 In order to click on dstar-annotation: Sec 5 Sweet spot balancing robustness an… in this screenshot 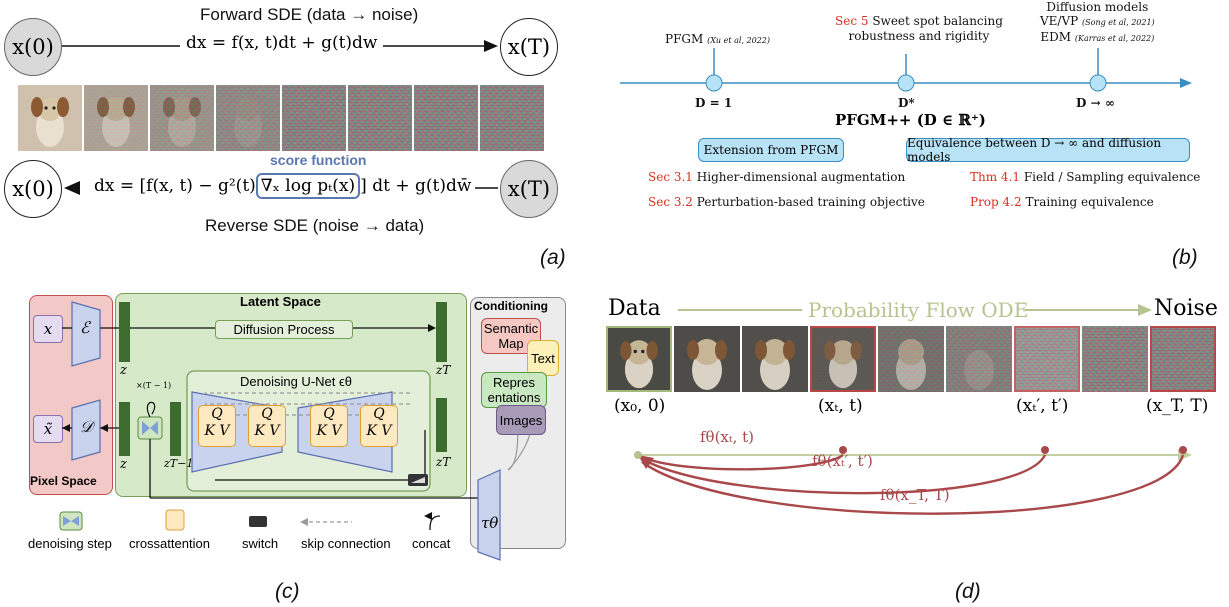, I will do `click(919, 29)`.